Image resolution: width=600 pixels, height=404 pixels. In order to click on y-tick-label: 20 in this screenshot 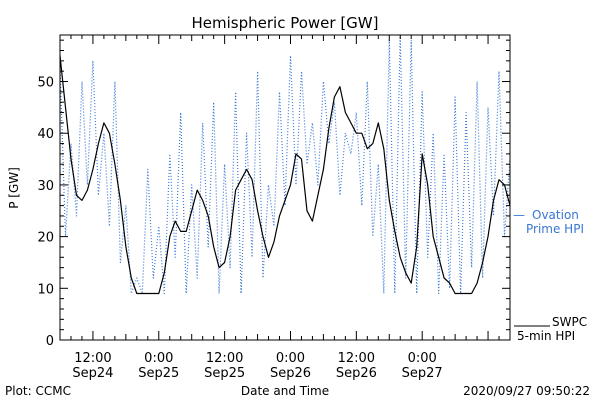, I will do `click(45, 238)`.